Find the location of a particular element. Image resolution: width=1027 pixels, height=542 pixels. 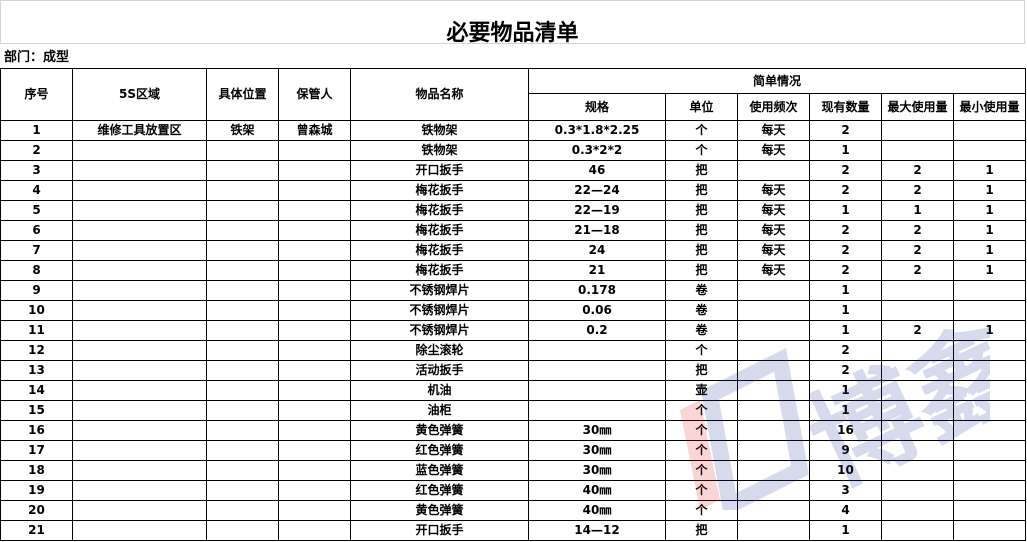

cell-no: 13 is located at coordinates (36, 370).